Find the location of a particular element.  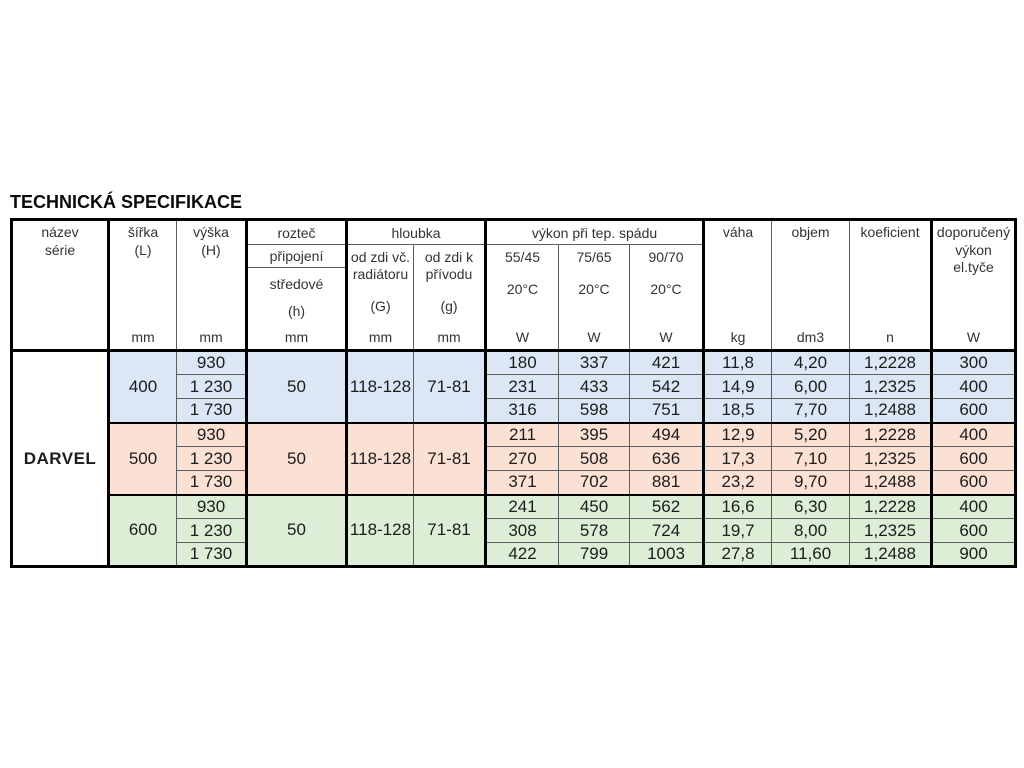

cell-vykon-9070: 1003 is located at coordinates (667, 554).